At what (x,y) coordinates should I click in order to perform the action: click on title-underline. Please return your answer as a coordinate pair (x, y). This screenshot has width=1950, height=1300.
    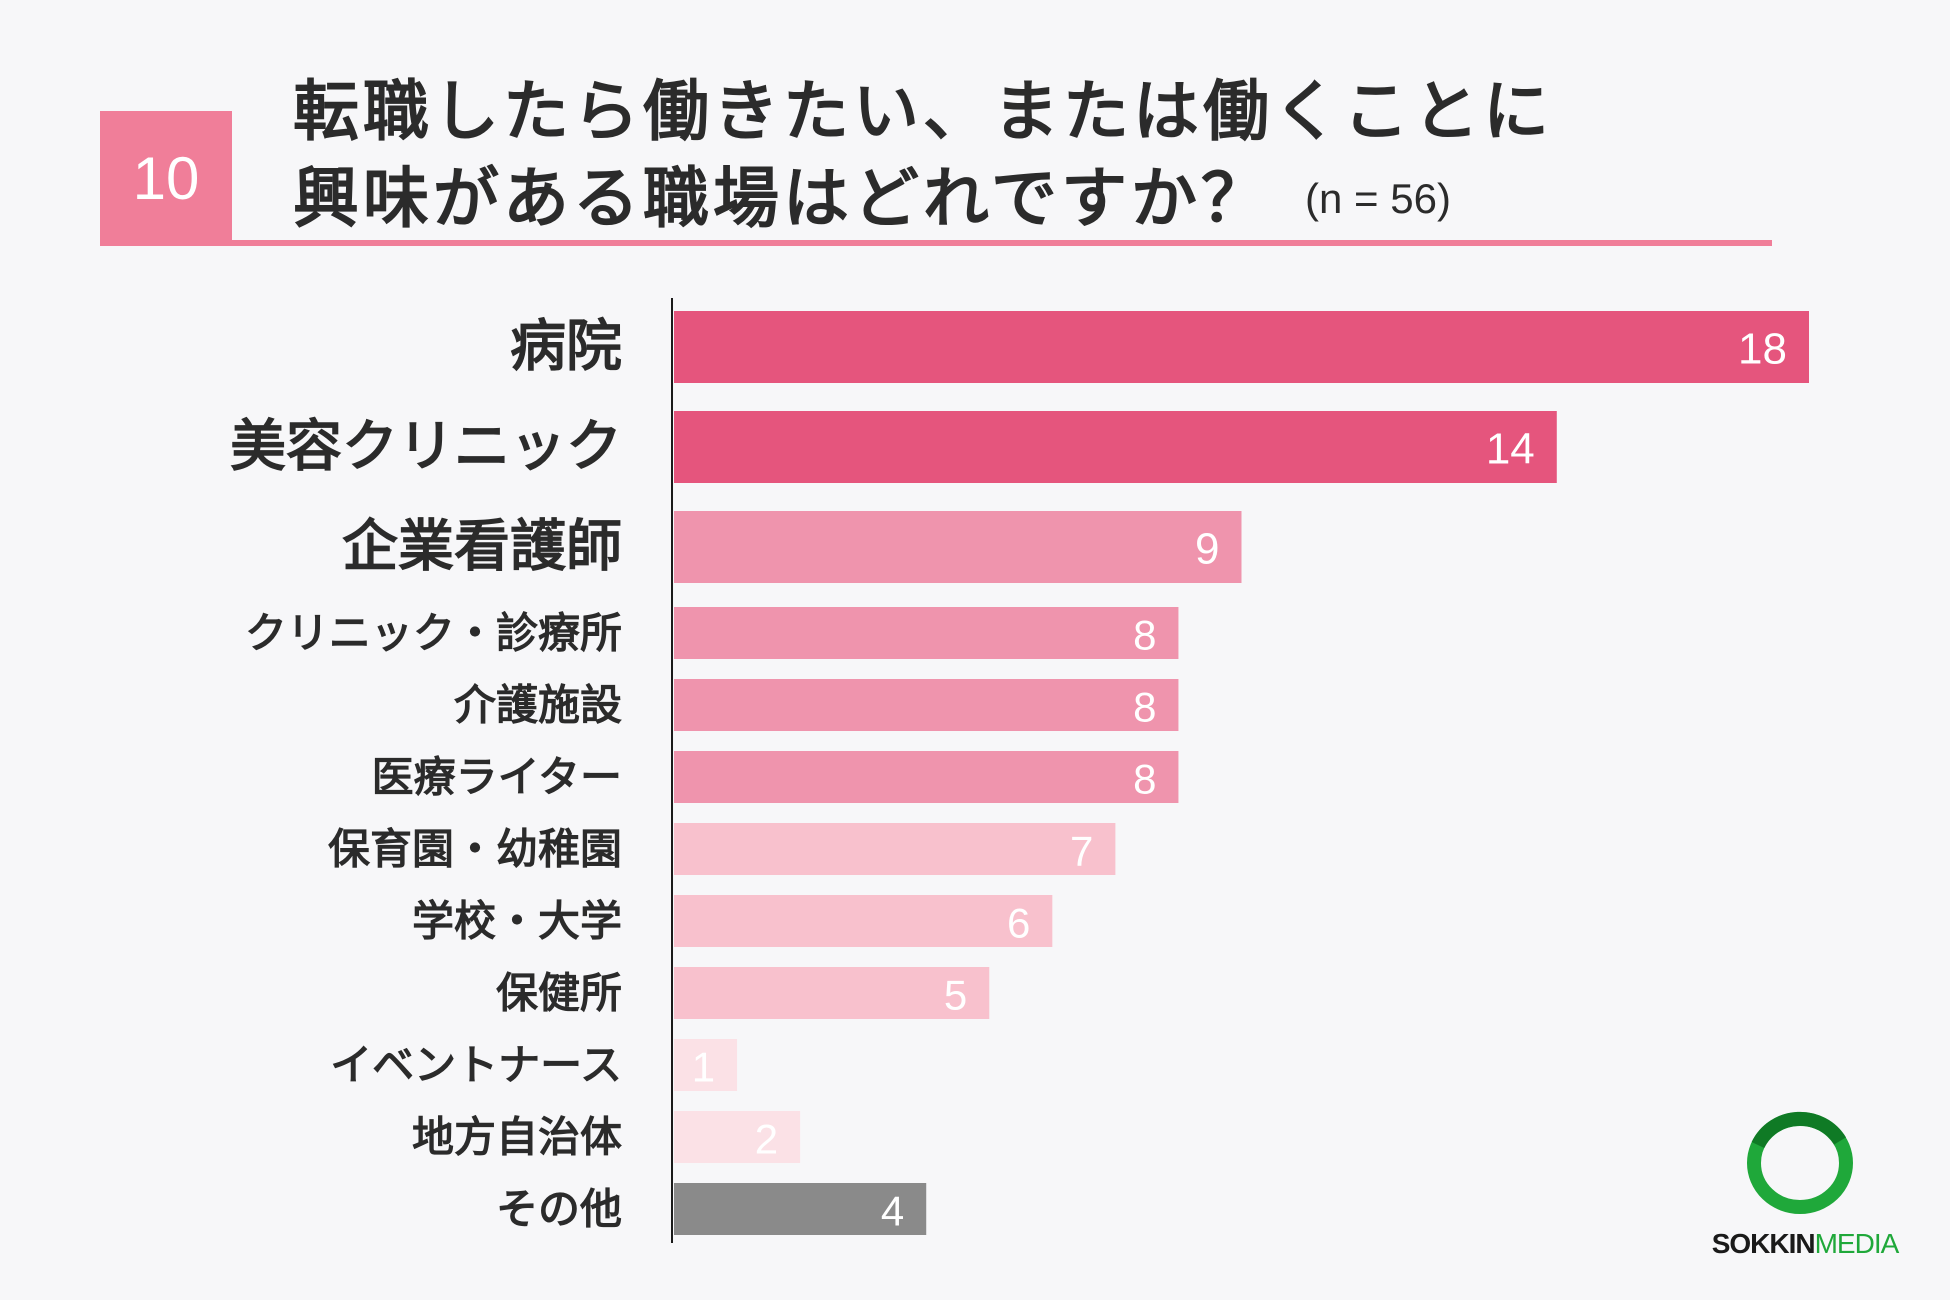
    Looking at the image, I should click on (936, 243).